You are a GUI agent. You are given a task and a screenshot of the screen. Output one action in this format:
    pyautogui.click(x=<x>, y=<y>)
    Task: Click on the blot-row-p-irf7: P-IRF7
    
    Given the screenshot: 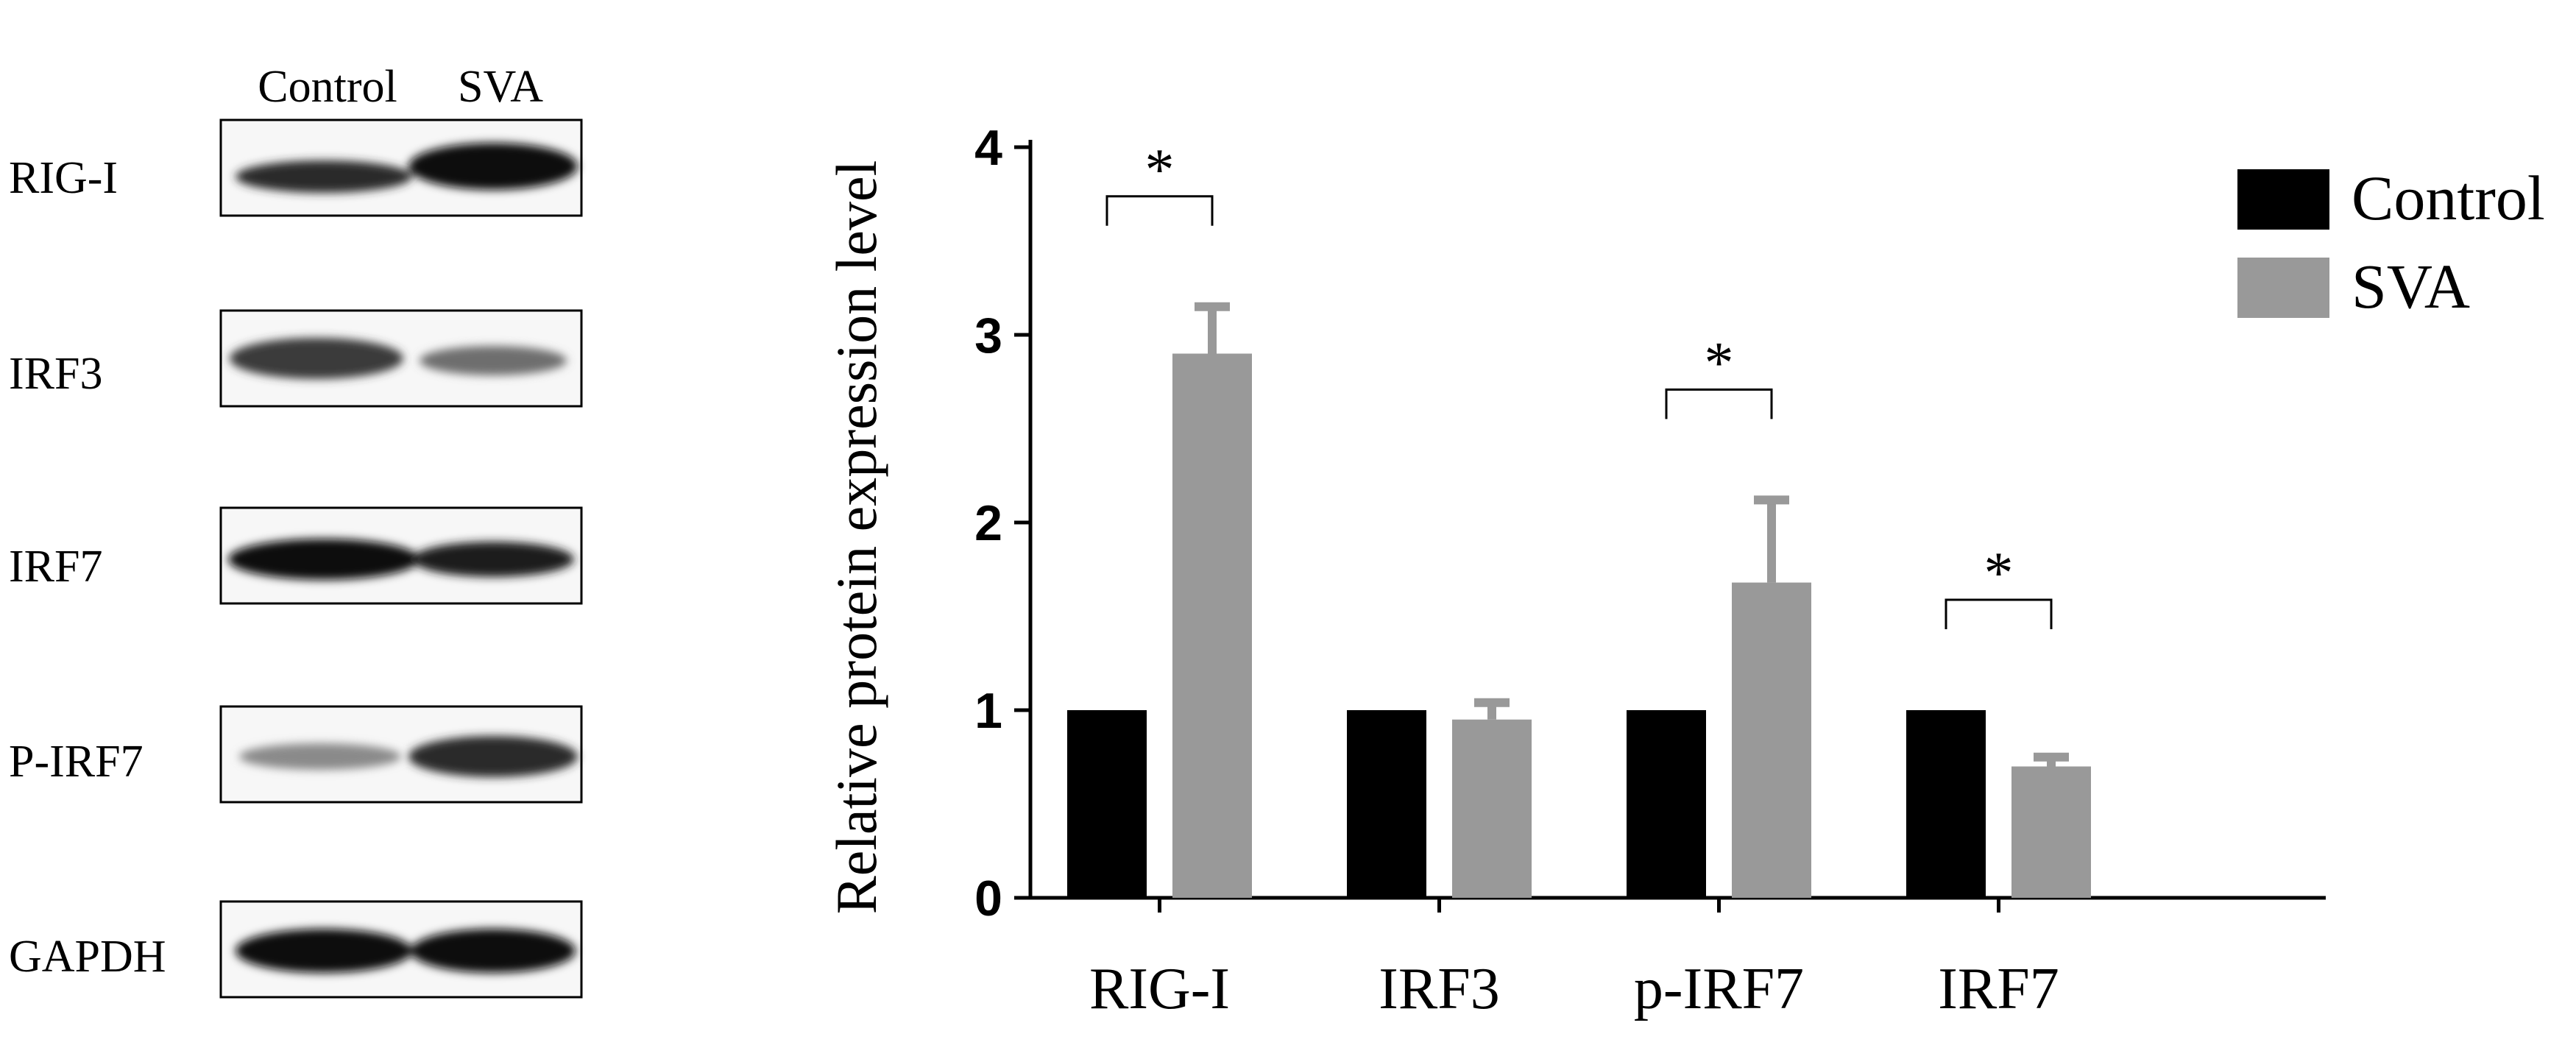 What is the action you would take?
    pyautogui.click(x=296, y=755)
    